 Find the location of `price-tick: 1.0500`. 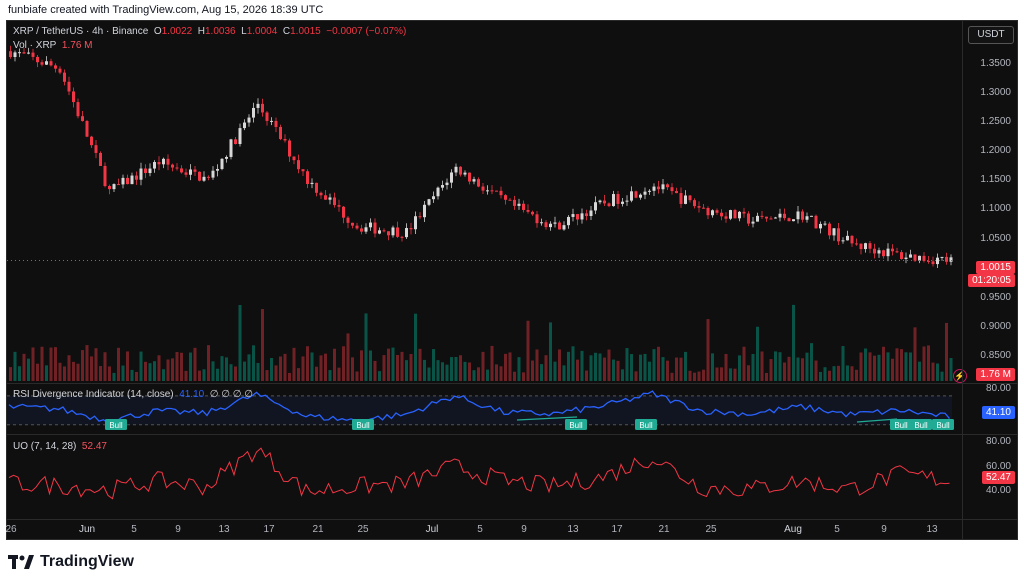

price-tick: 1.0500 is located at coordinates (995, 238).